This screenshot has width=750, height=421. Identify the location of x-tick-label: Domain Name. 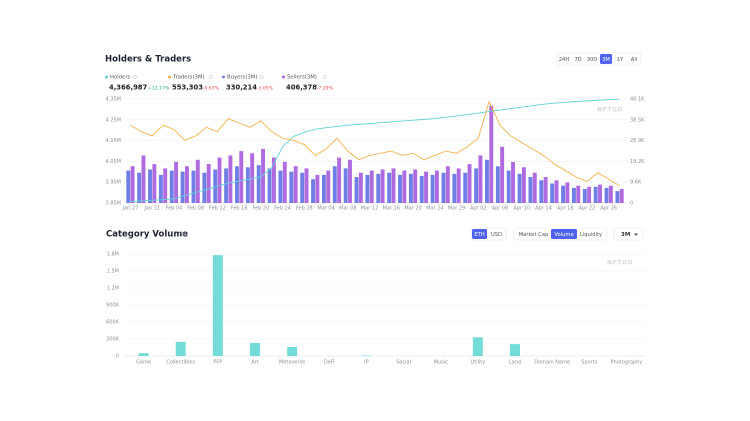
(552, 363).